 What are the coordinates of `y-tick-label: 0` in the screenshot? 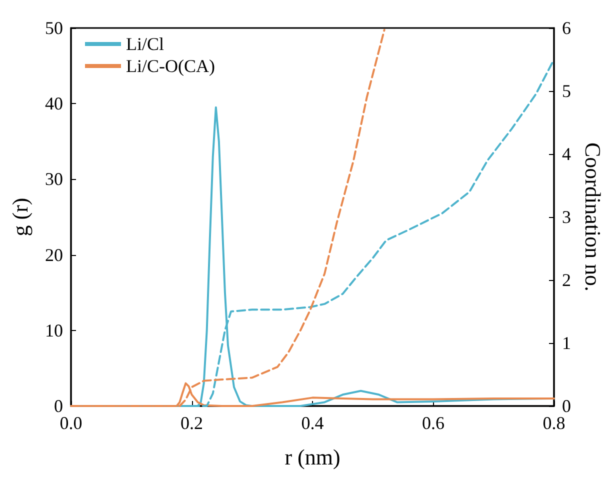 It's located at (58, 406).